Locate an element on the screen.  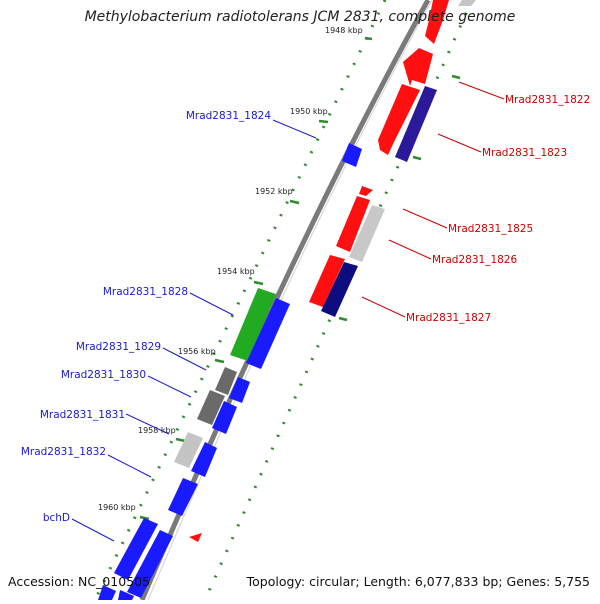
gene-mrad2831-1827-navy is located at coordinates (339, 289).